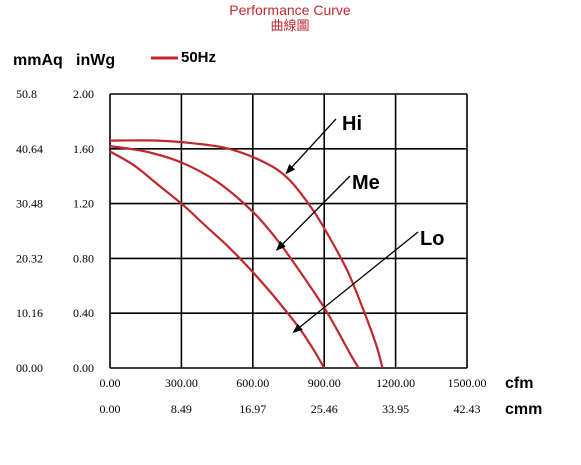 The image size is (581, 465). I want to click on x-unit-cfm: cfm, so click(519, 383).